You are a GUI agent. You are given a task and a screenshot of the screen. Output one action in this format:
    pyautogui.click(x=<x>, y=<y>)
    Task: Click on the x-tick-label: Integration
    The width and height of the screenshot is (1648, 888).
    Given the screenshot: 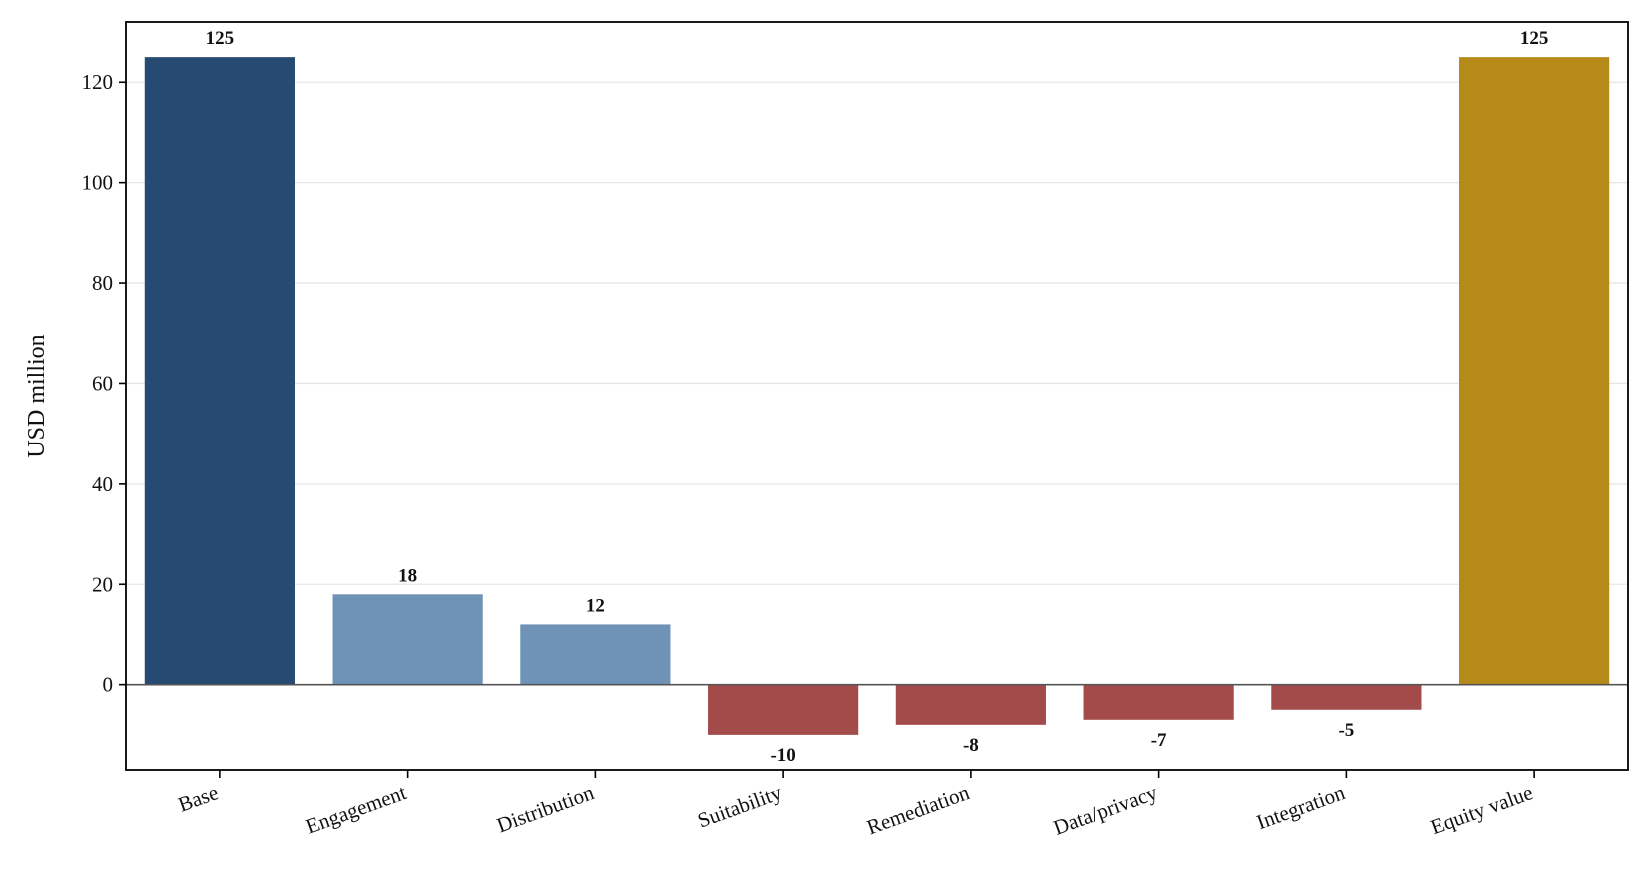 What is the action you would take?
    pyautogui.click(x=1300, y=807)
    